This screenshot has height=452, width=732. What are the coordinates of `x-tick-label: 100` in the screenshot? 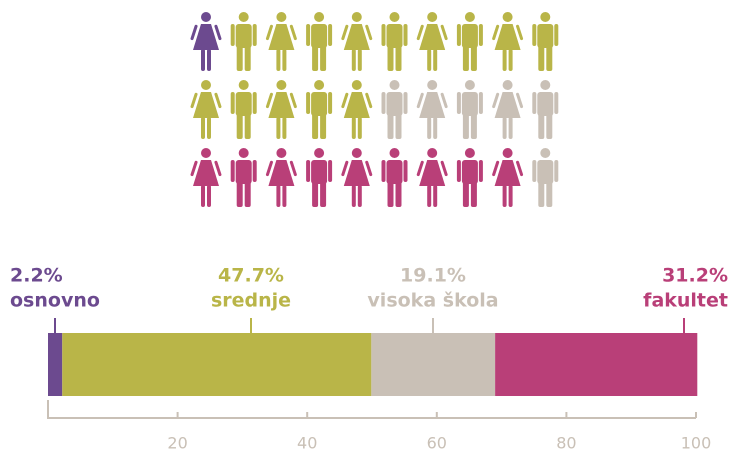 It's located at (696, 443).